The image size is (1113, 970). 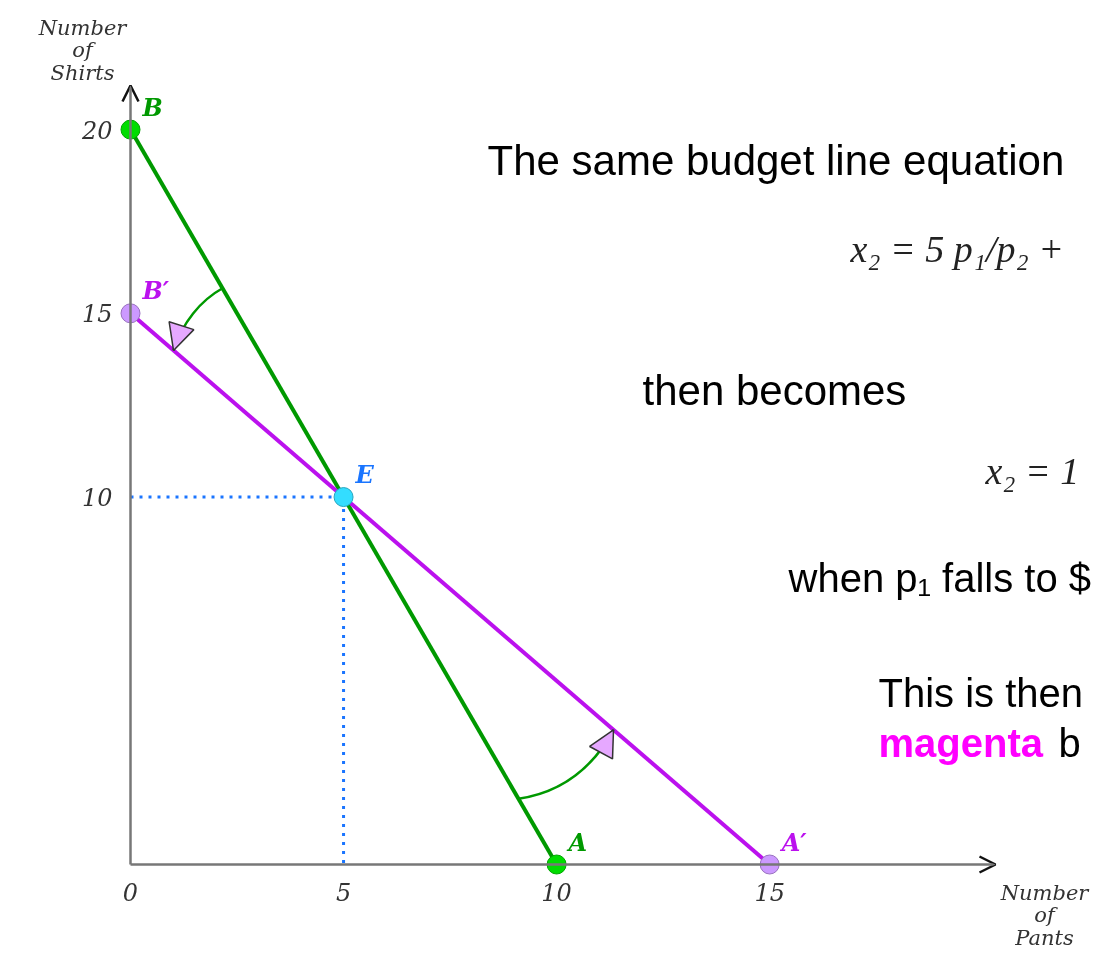 What do you see at coordinates (364, 475) in the screenshot?
I see `annotation: E` at bounding box center [364, 475].